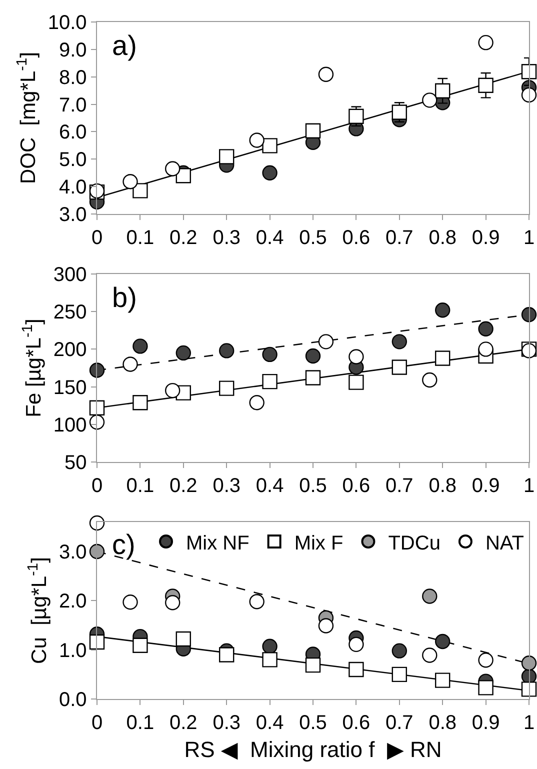  I want to click on y-tick-label: 6.0, so click(72, 133).